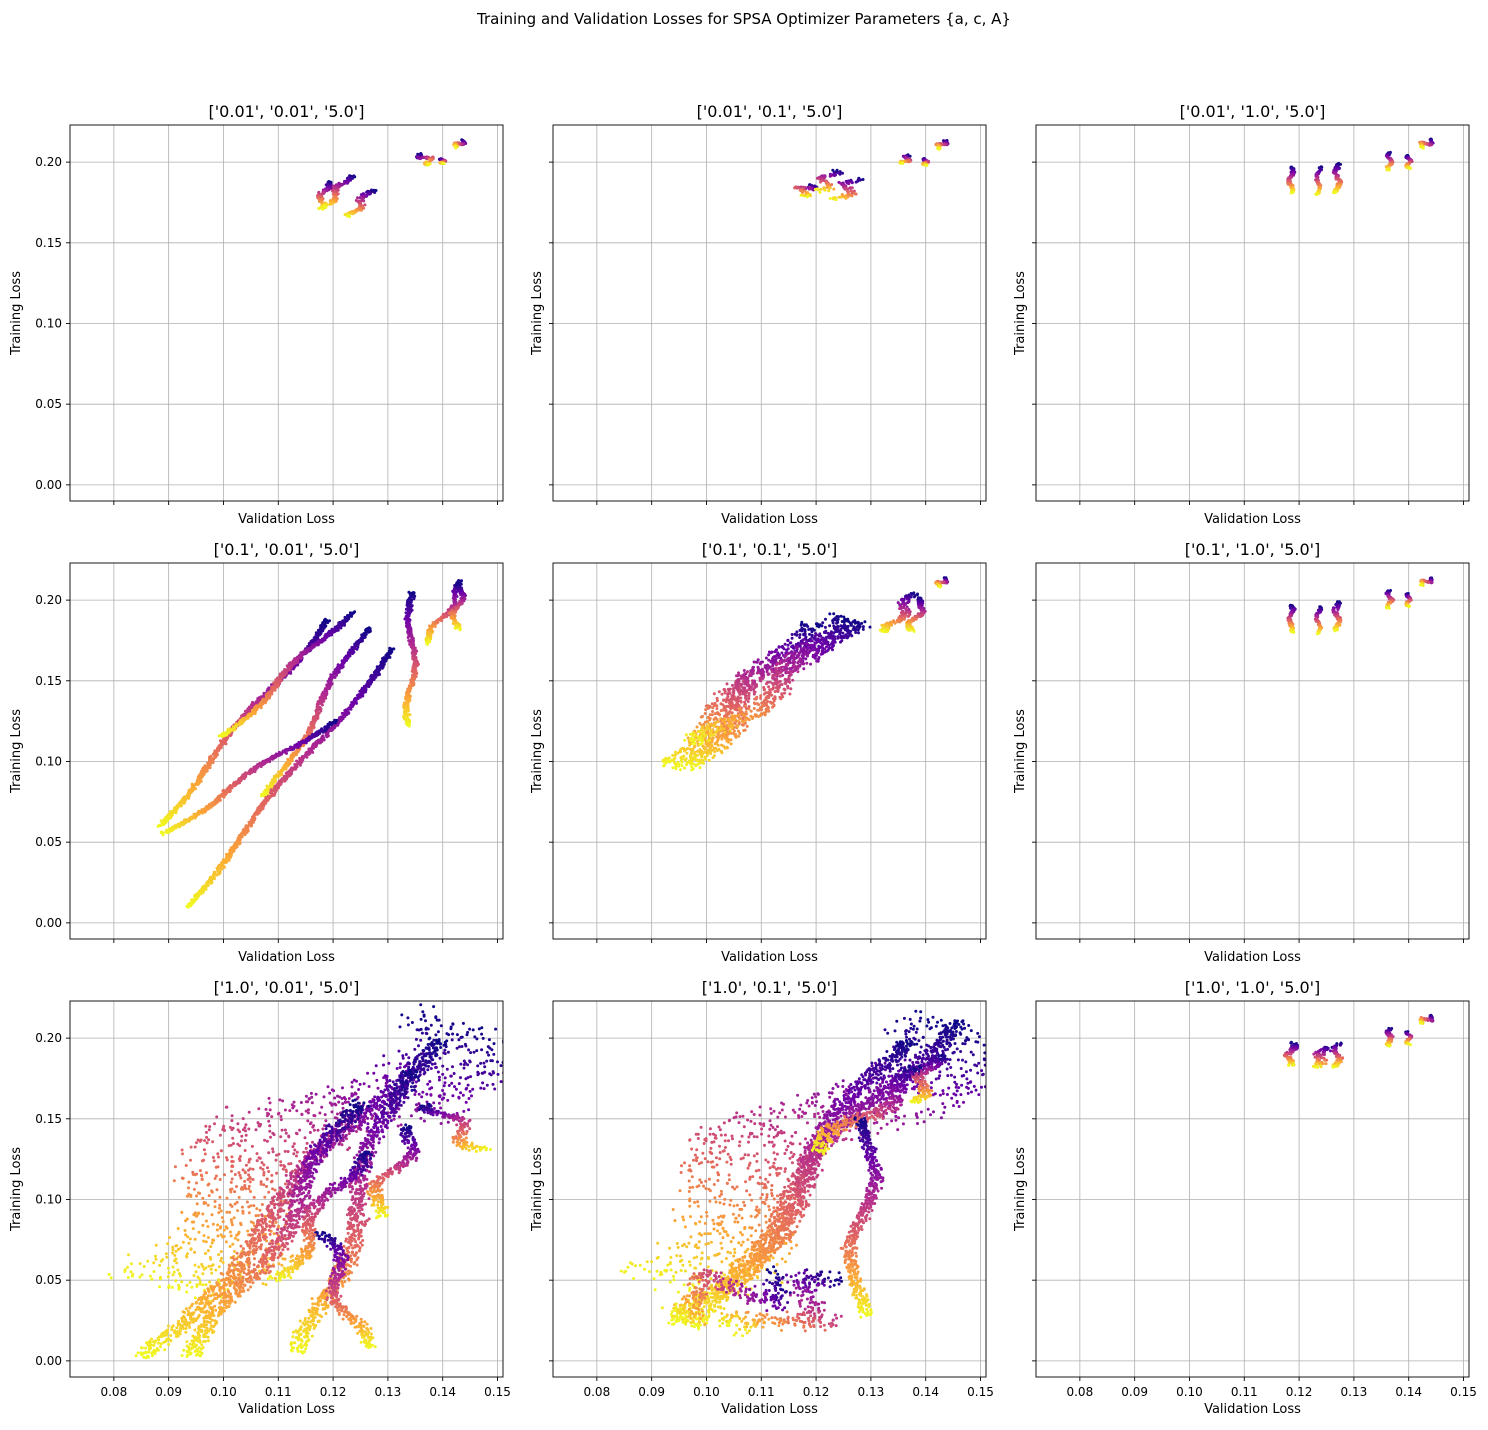 This screenshot has height=1430, width=1488. I want to click on plot-area, so click(1252, 313).